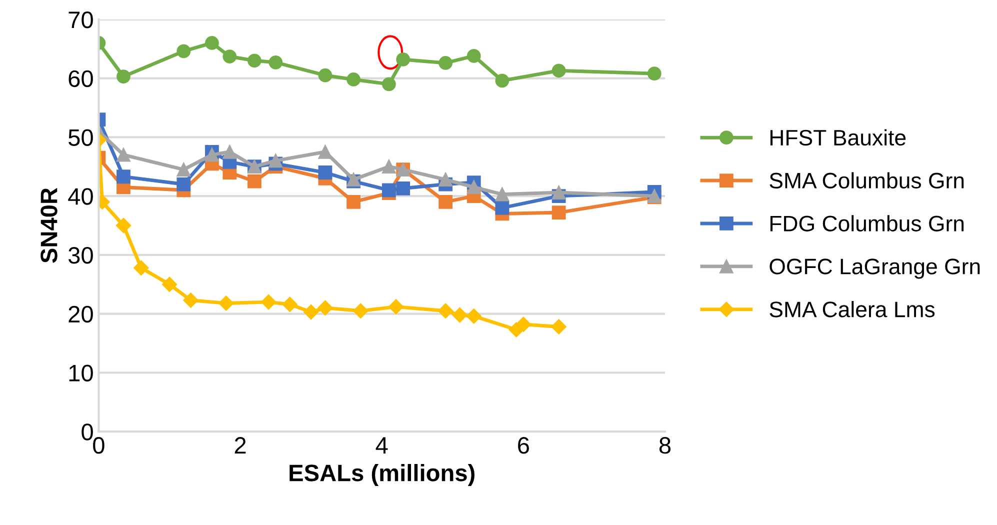 This screenshot has height=525, width=997. Describe the element at coordinates (665, 445) in the screenshot. I see `x-tick-label: 8` at that location.